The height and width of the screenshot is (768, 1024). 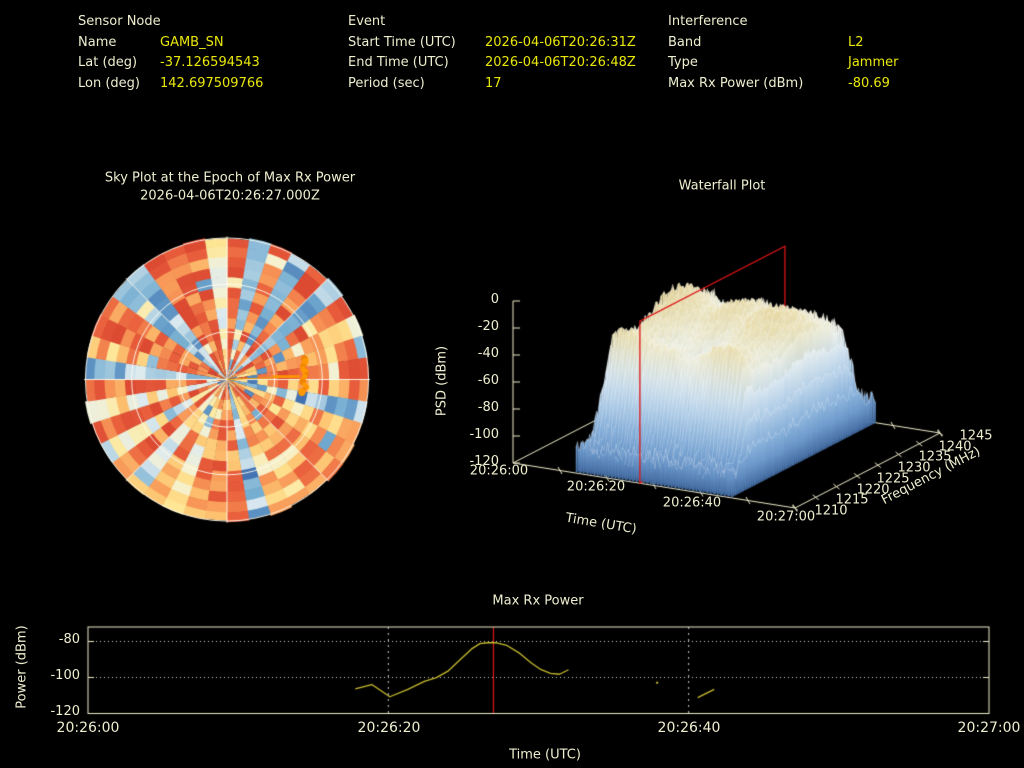 I want to click on wf-psd-tick: 0, so click(x=494, y=299).